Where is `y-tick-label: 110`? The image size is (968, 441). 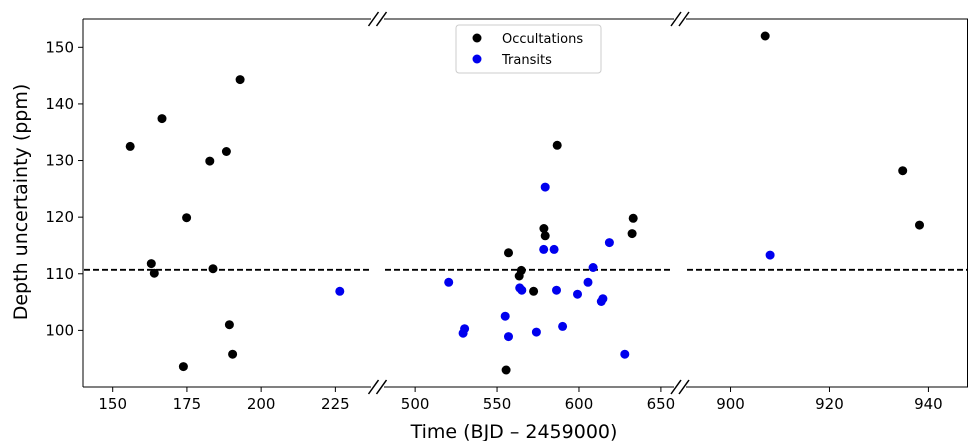 y-tick-label: 110 is located at coordinates (59, 274).